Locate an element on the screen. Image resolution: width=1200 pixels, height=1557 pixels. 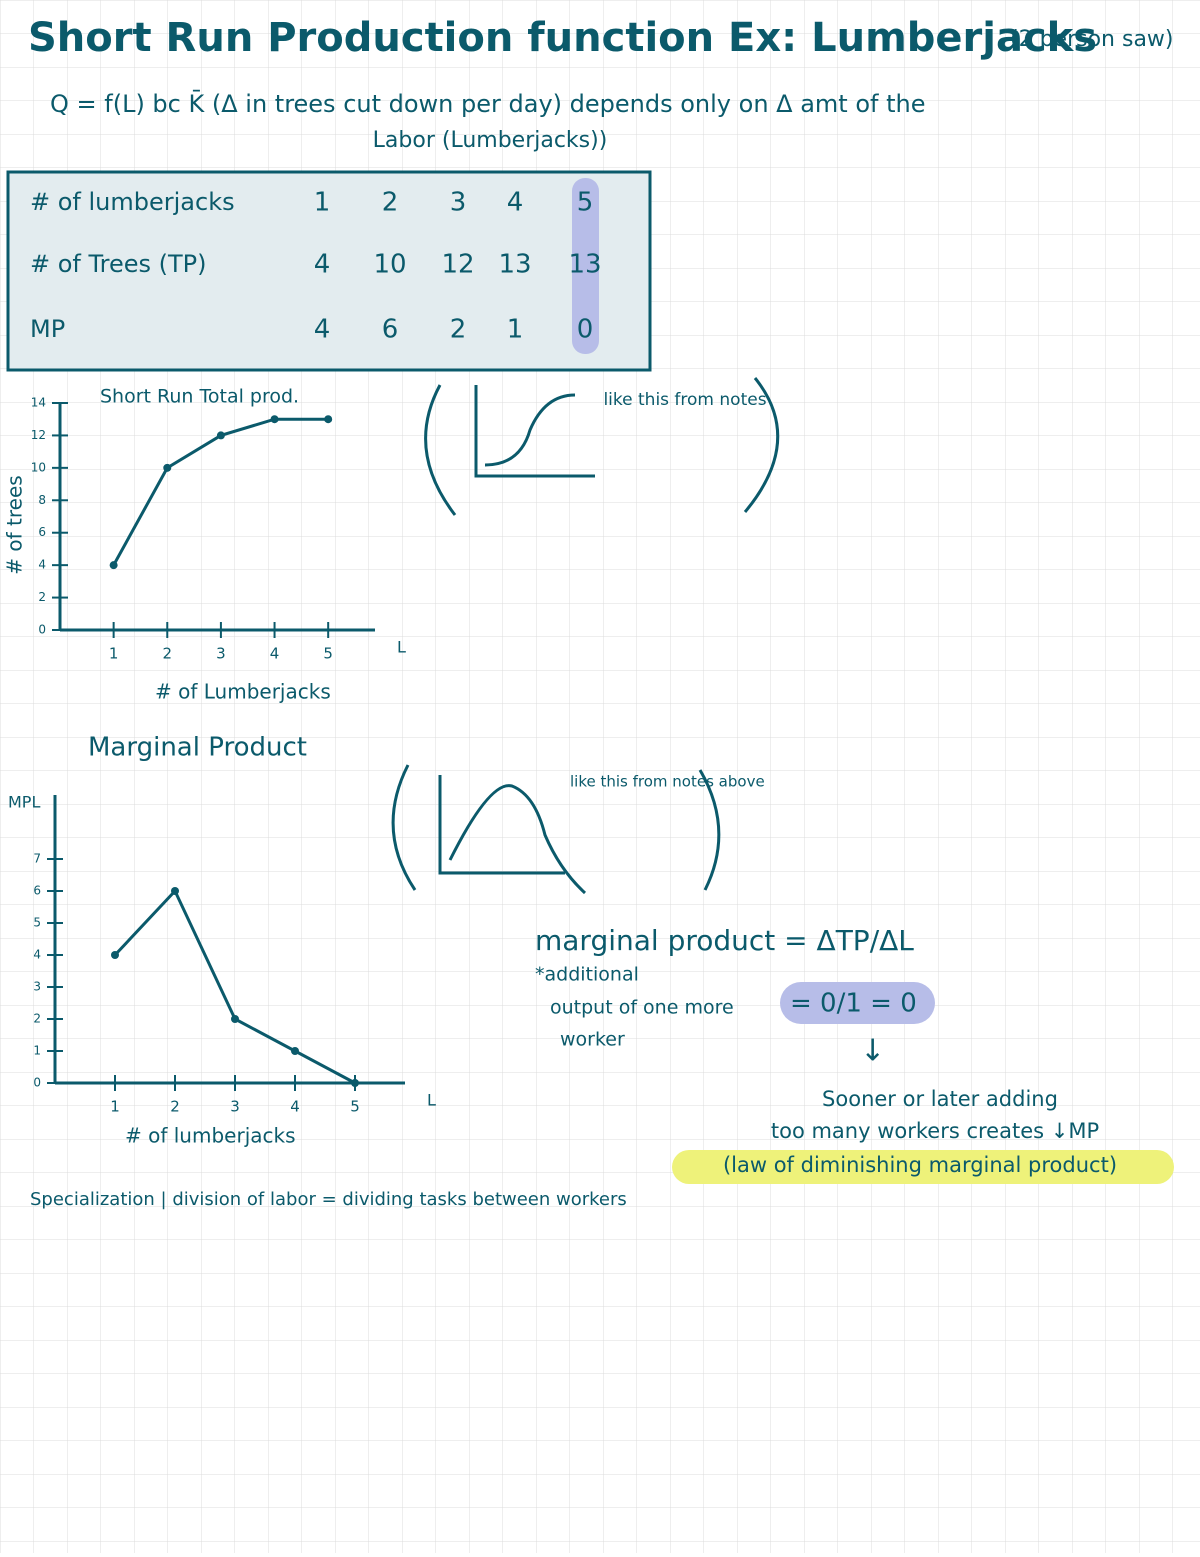
table-cell: 10 is located at coordinates (389, 265).